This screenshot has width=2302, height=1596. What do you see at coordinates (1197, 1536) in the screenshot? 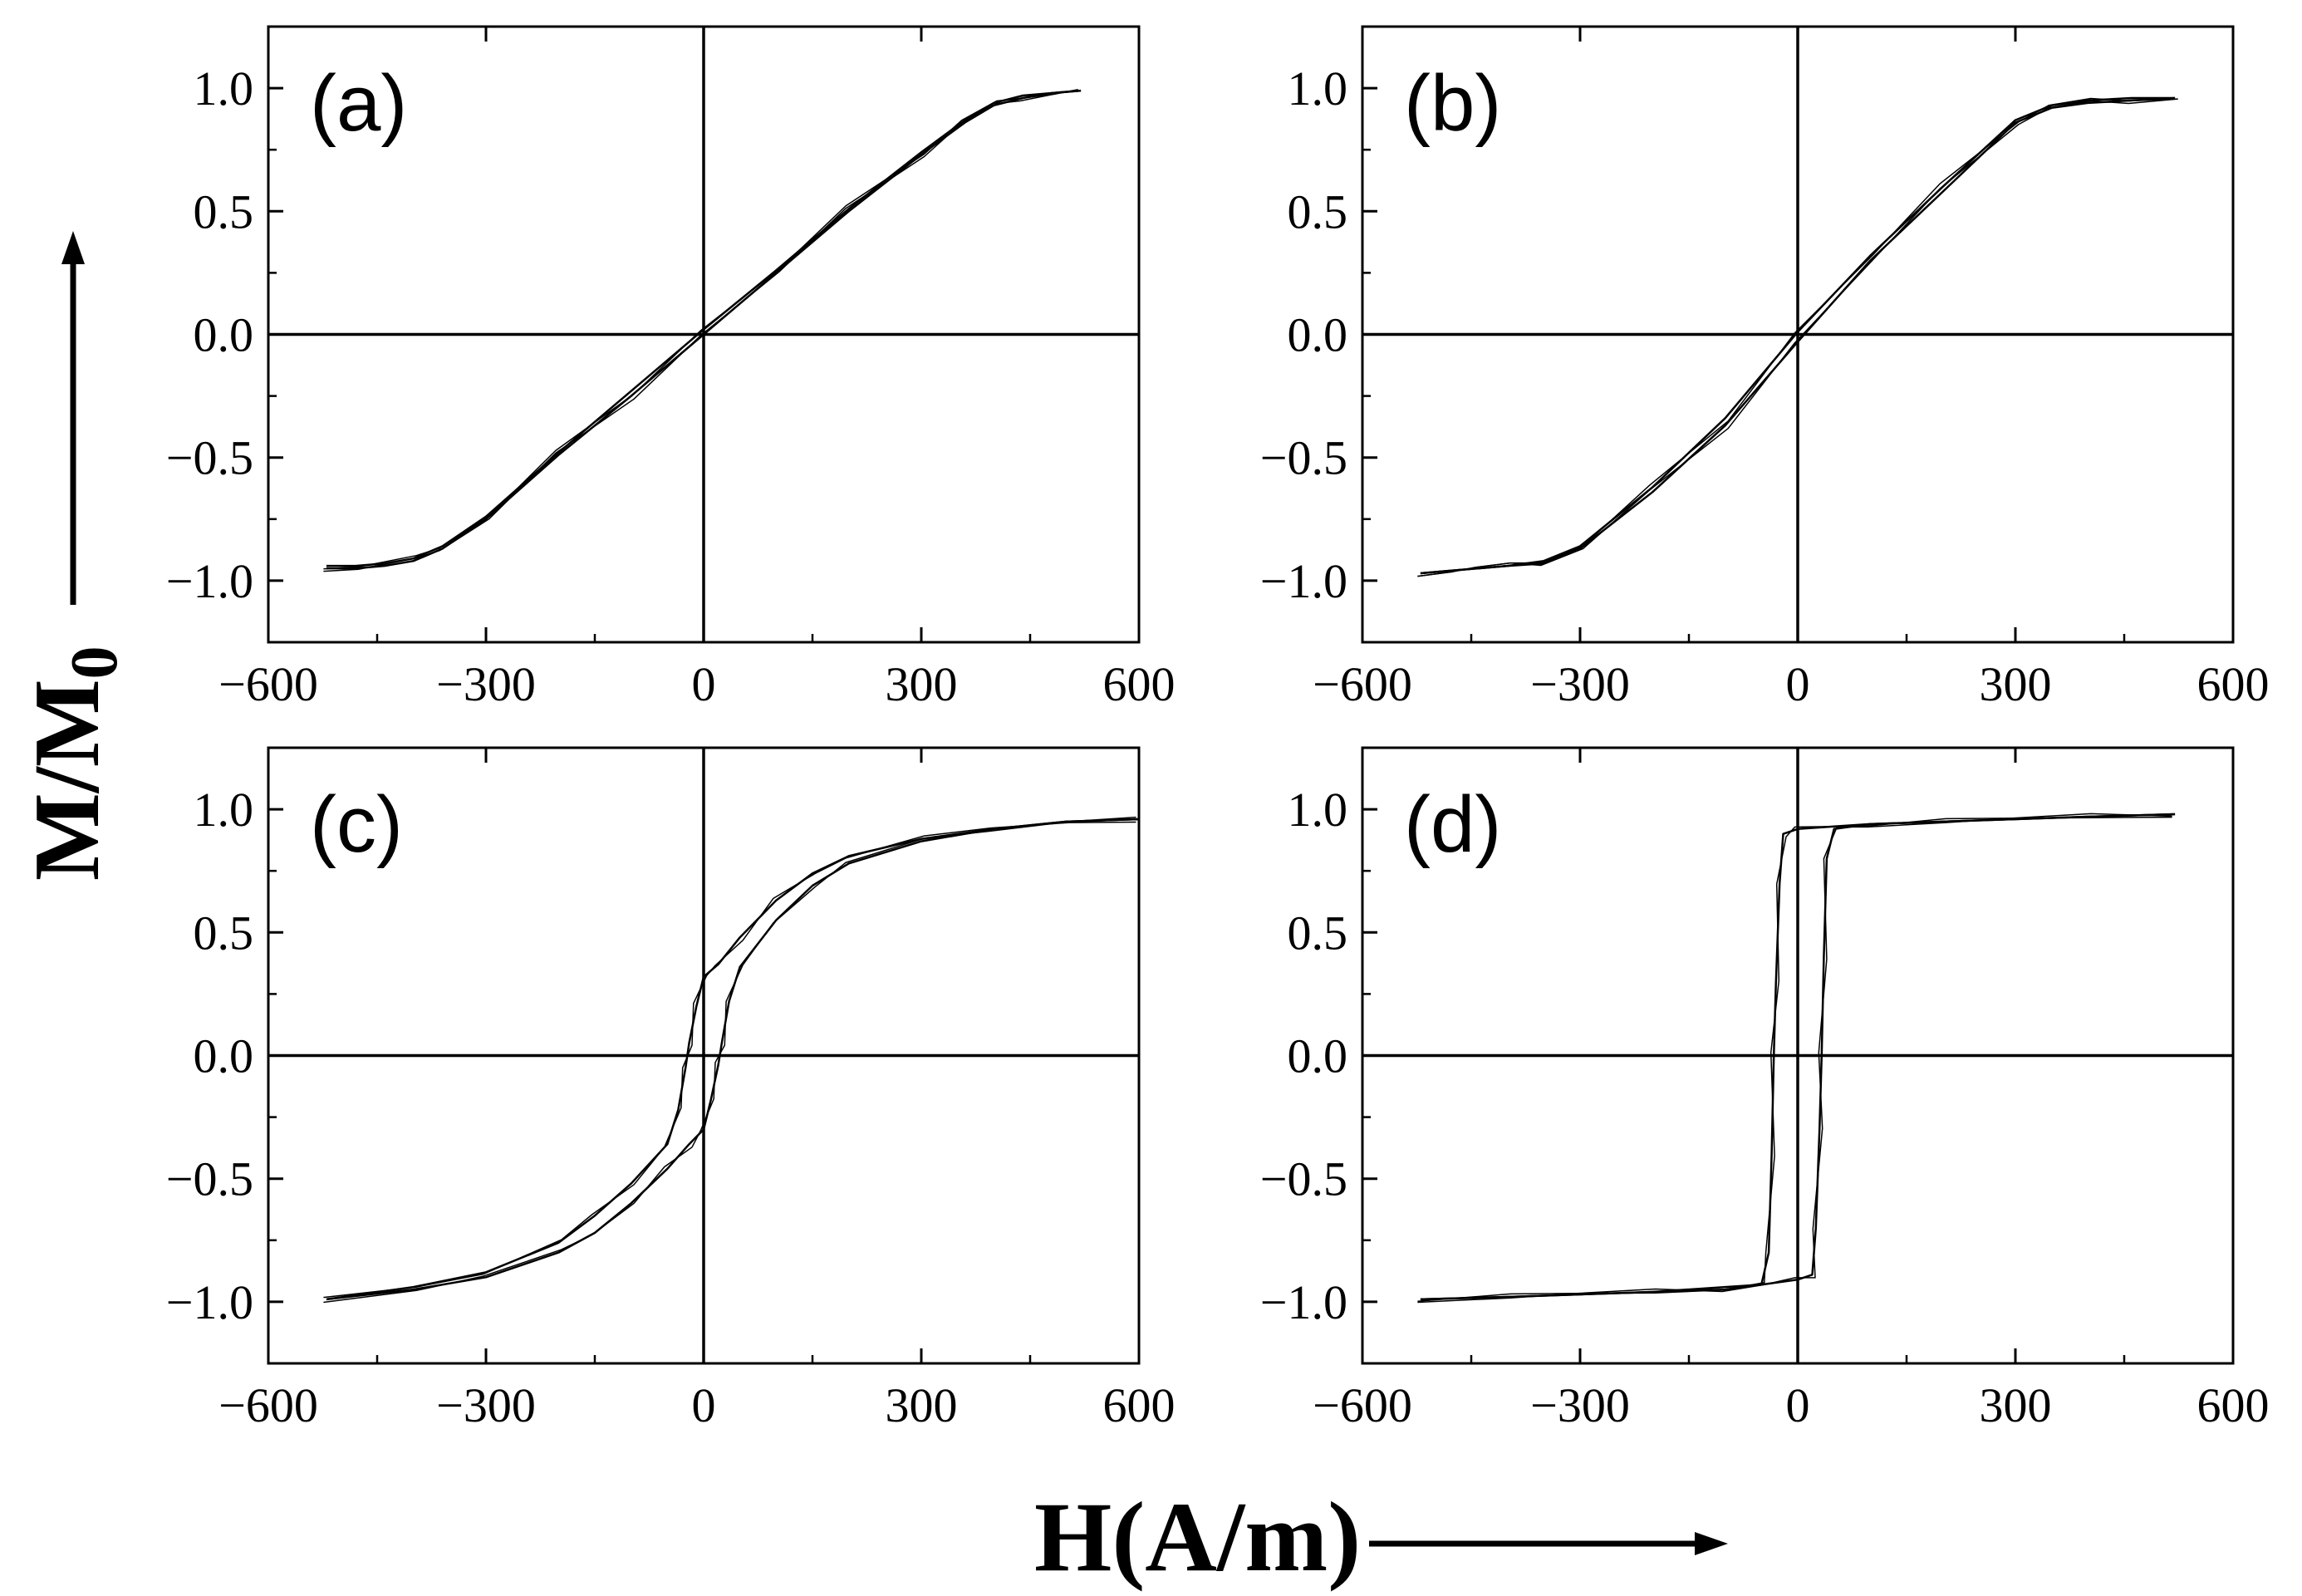
I see `x-axis-title: H(A/m)` at bounding box center [1197, 1536].